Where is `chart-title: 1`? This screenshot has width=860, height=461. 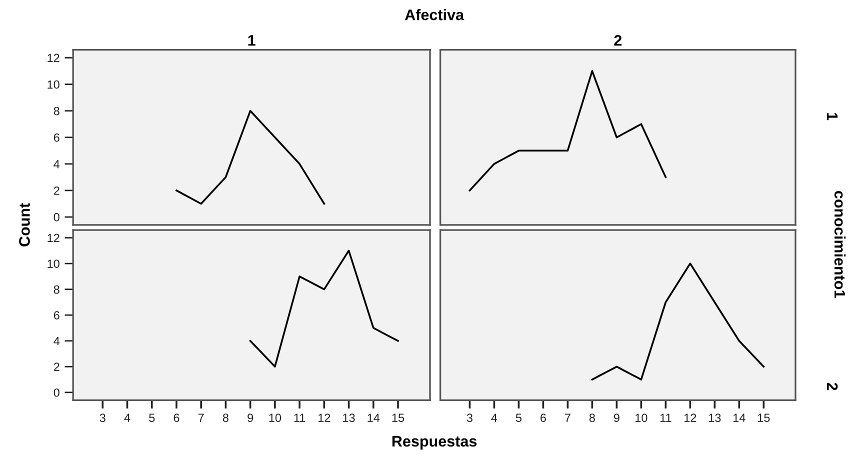 chart-title: 1 is located at coordinates (252, 40).